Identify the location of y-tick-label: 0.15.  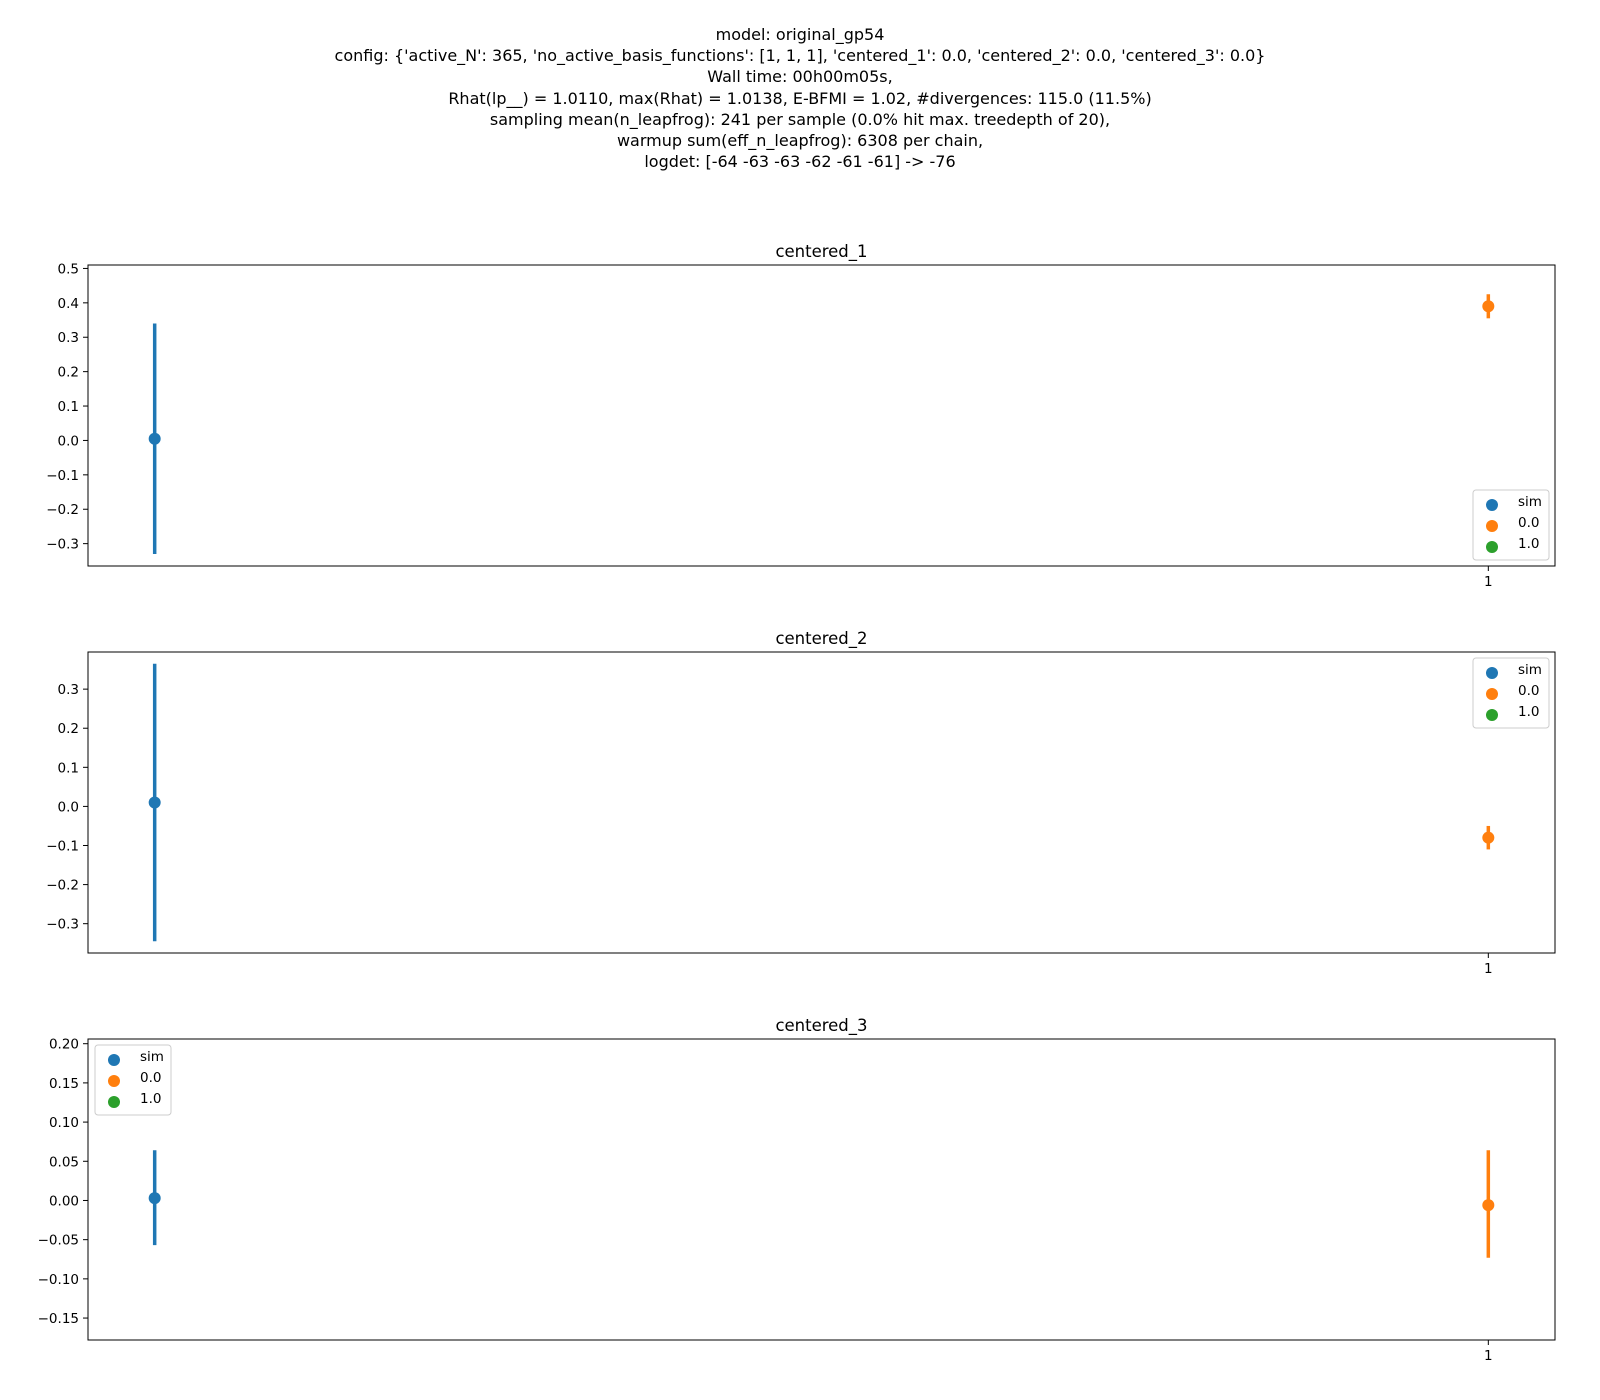
(64, 1084).